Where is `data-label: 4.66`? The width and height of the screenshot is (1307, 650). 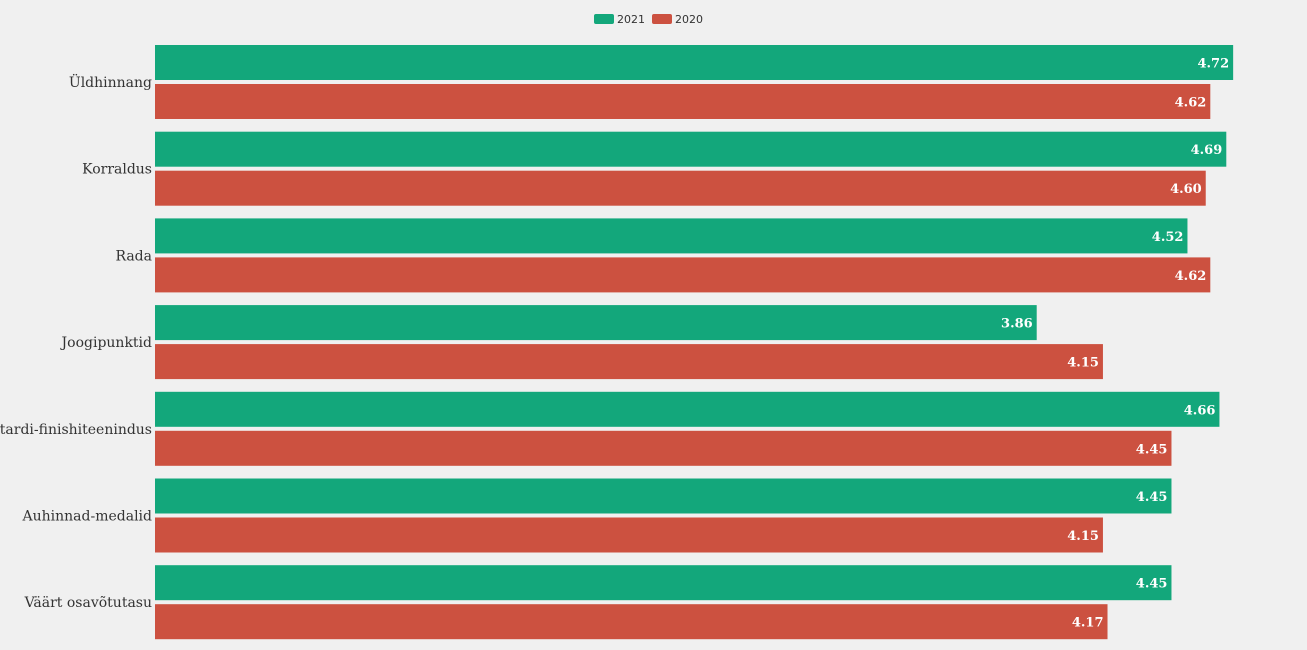 data-label: 4.66 is located at coordinates (1200, 410).